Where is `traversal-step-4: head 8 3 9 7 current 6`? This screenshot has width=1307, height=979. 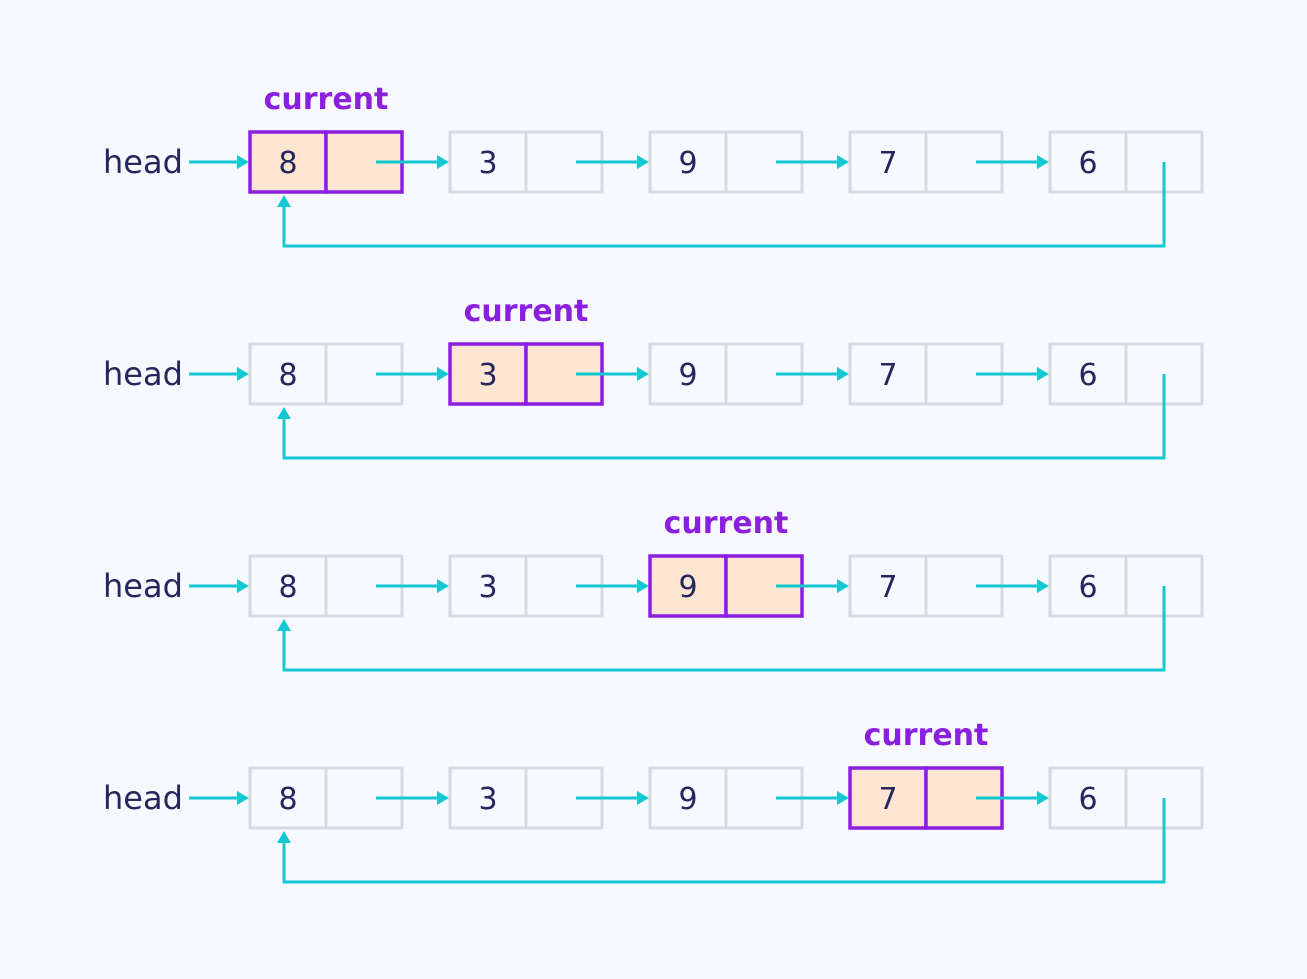 traversal-step-4: head 8 3 9 7 current 6 is located at coordinates (653, 801).